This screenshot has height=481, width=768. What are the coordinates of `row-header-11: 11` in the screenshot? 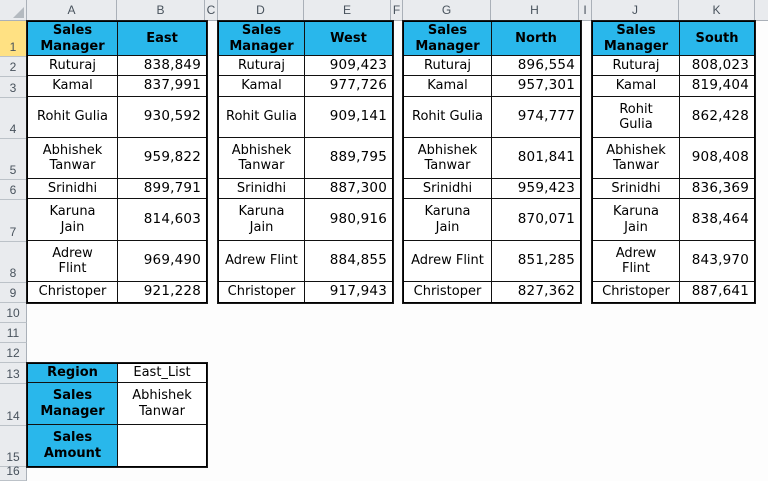 It's located at (13, 333).